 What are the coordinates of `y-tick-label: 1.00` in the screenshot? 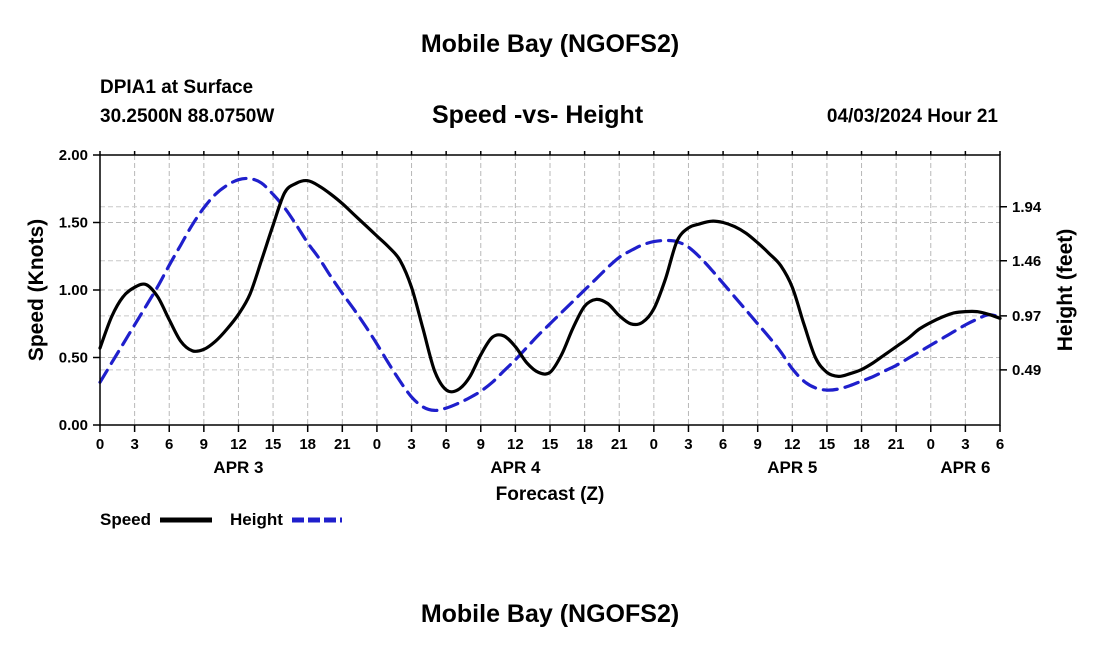 It's located at (73, 290).